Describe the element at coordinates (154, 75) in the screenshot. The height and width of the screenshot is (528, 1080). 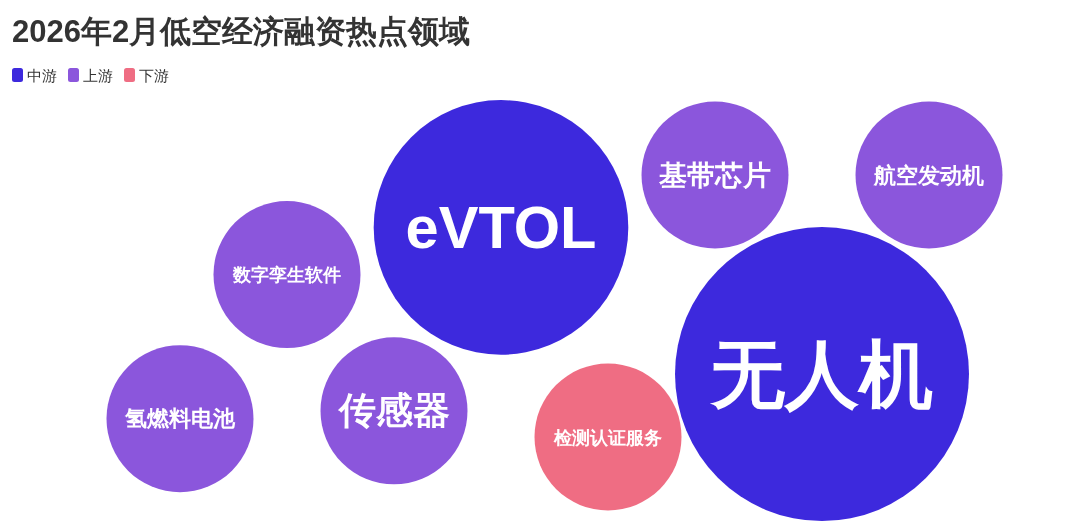
I see `legend-label: 下游` at that location.